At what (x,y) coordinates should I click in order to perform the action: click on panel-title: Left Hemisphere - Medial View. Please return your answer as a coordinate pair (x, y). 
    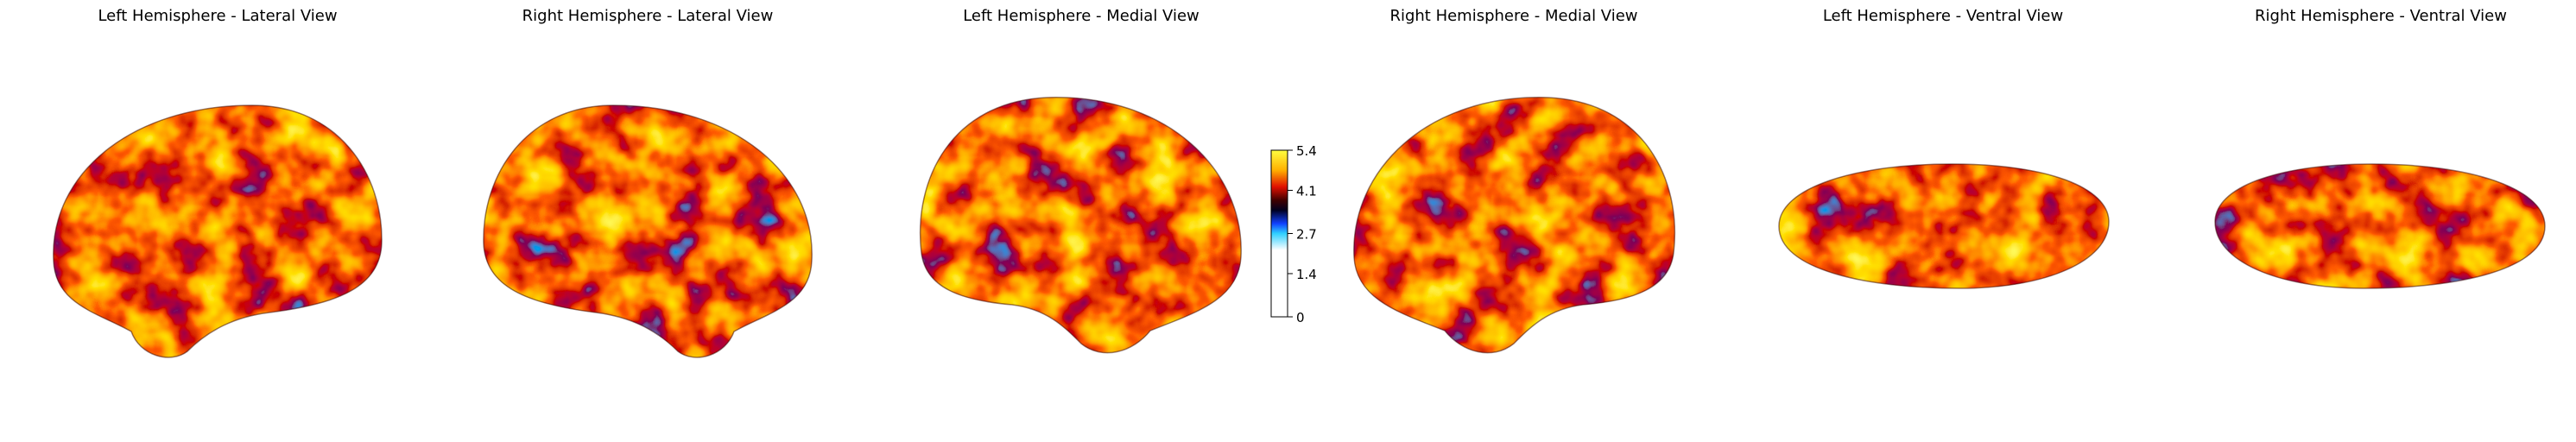
    Looking at the image, I should click on (1081, 16).